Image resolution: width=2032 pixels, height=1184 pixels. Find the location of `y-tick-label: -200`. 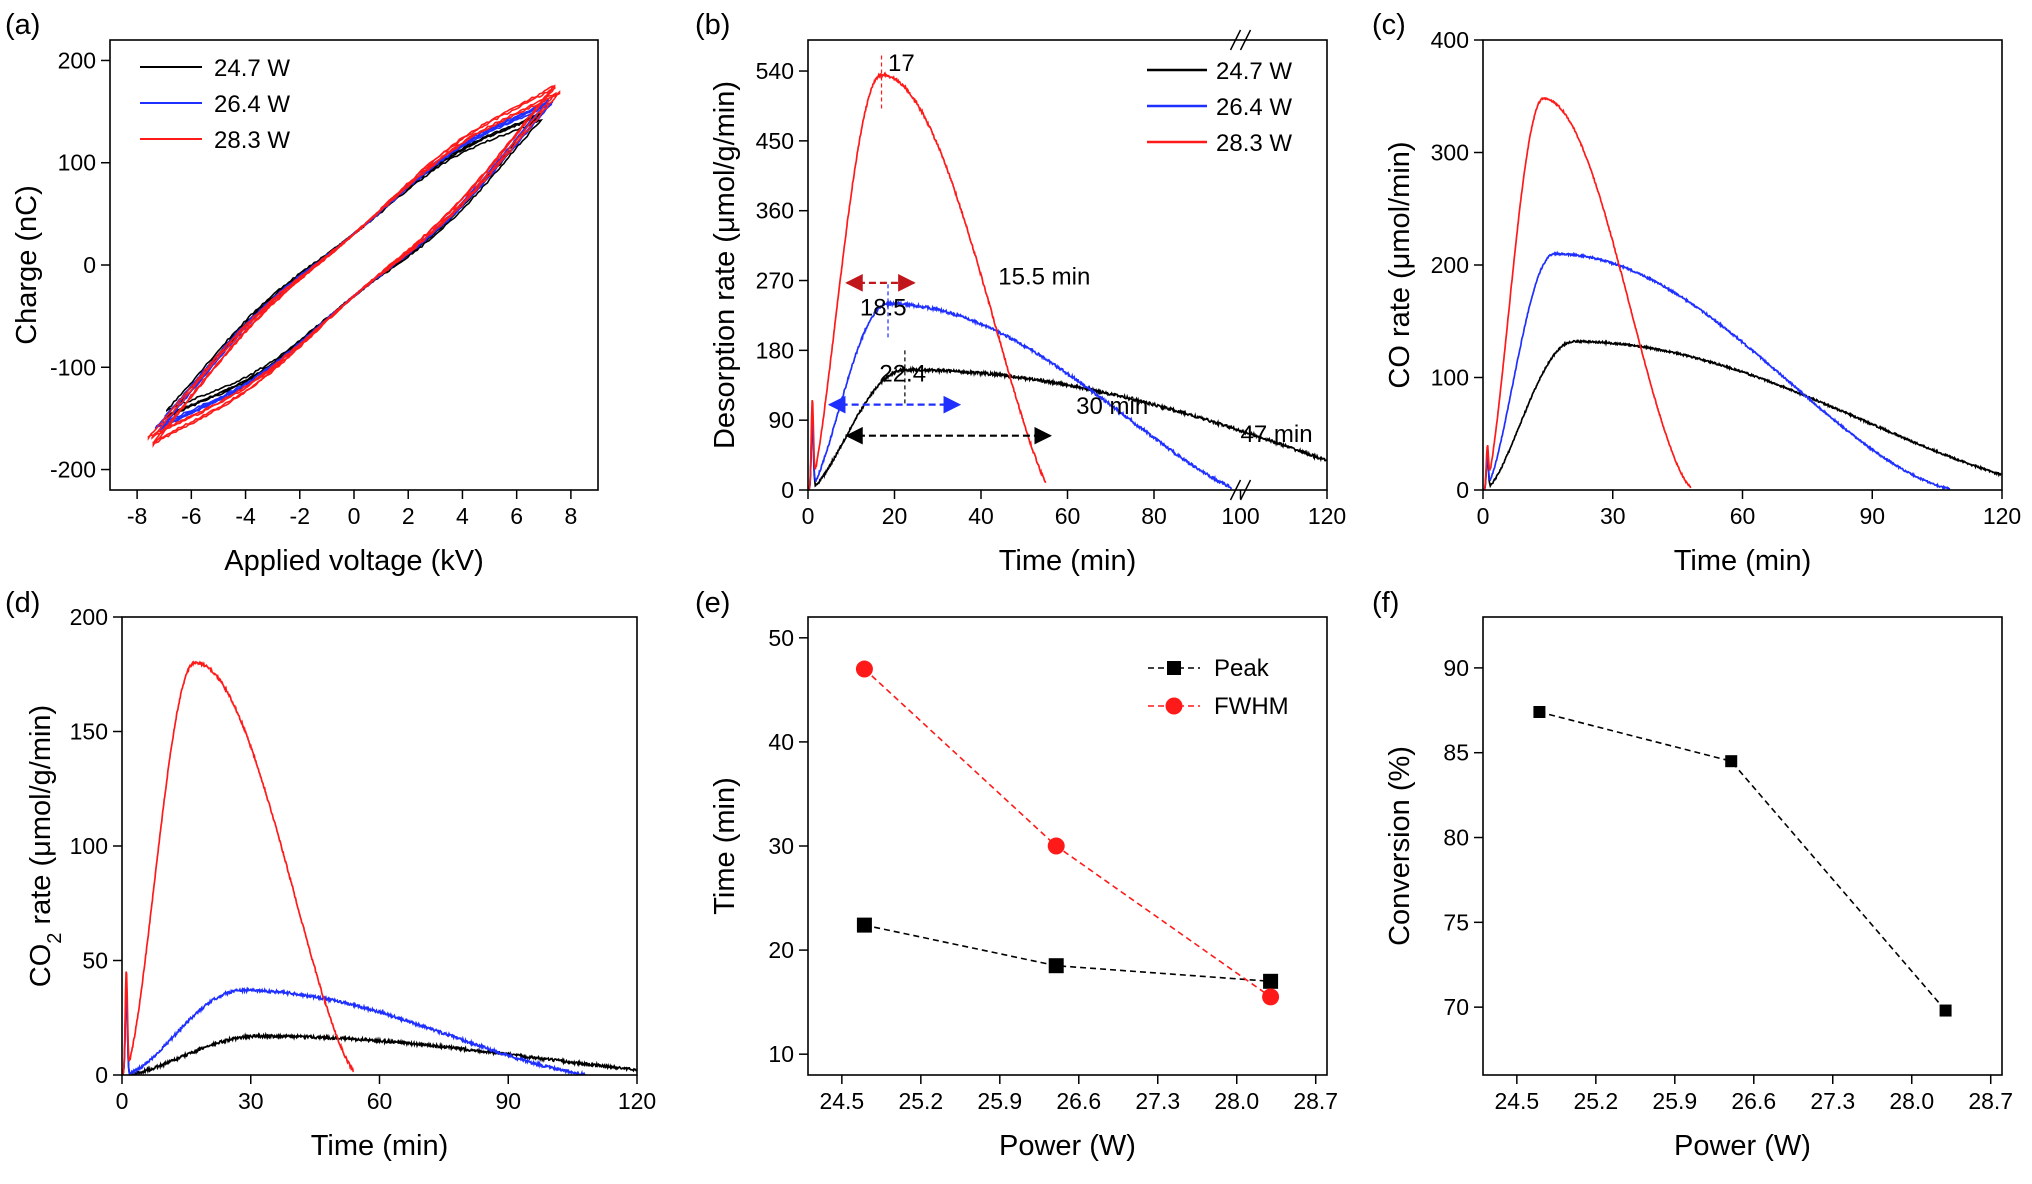

y-tick-label: -200 is located at coordinates (73, 470).